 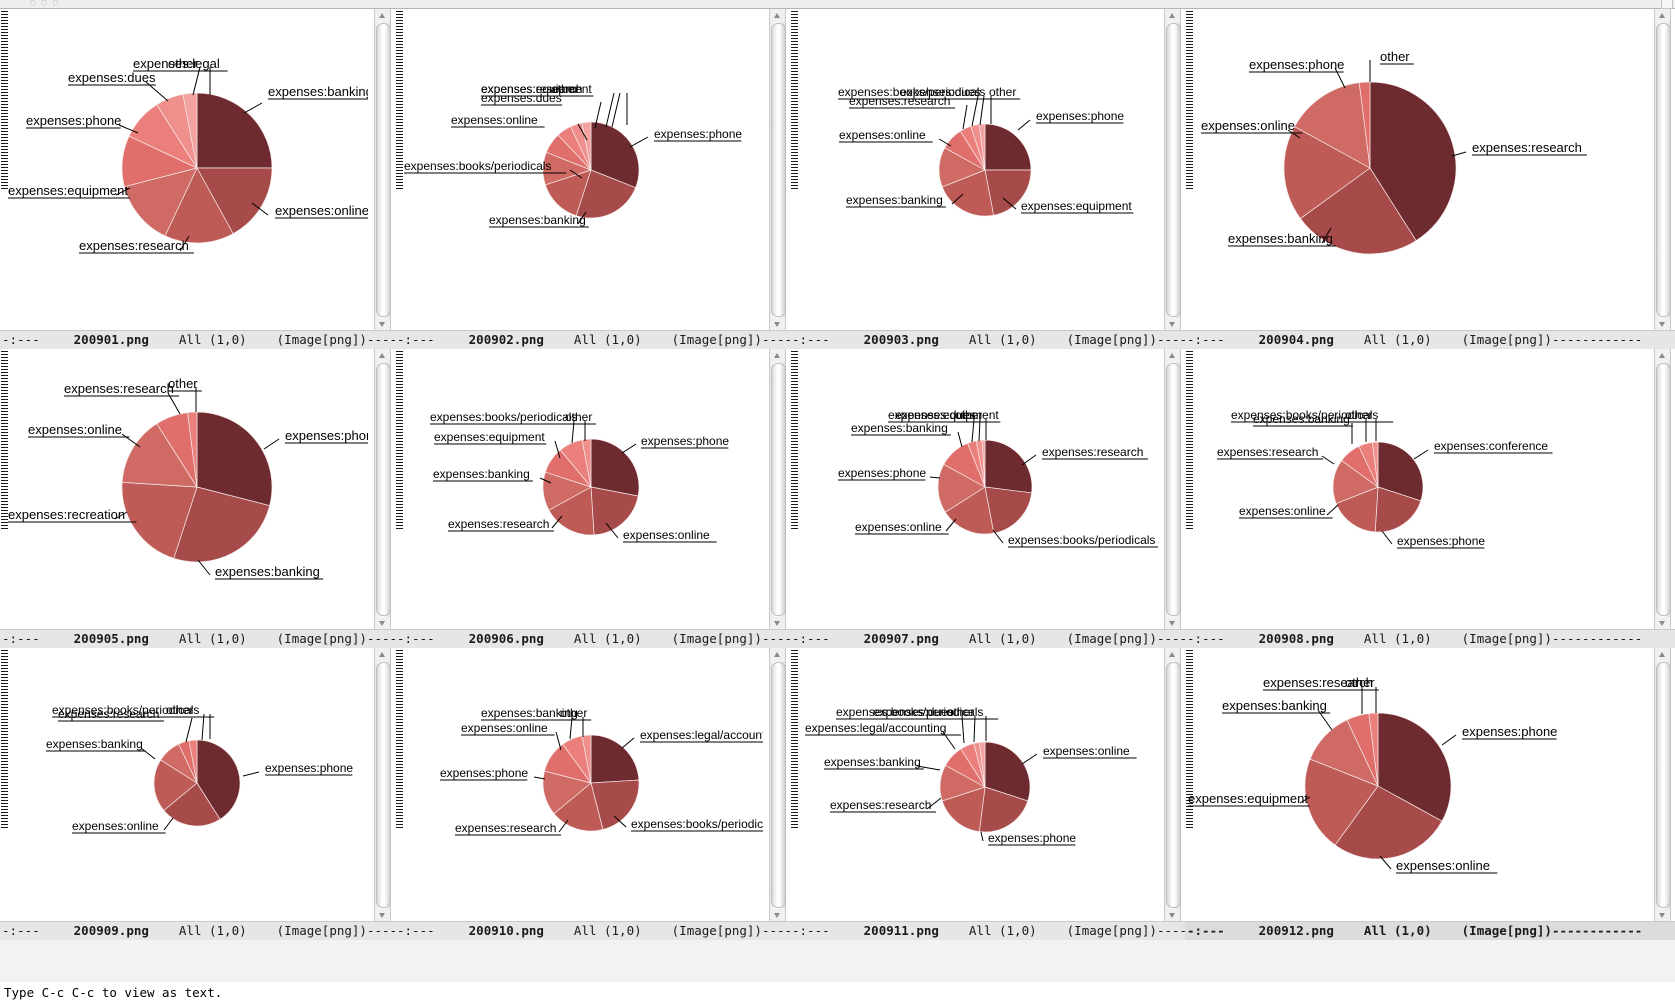 What do you see at coordinates (541, 110) in the screenshot?
I see `pie-label: expenses:dues` at bounding box center [541, 110].